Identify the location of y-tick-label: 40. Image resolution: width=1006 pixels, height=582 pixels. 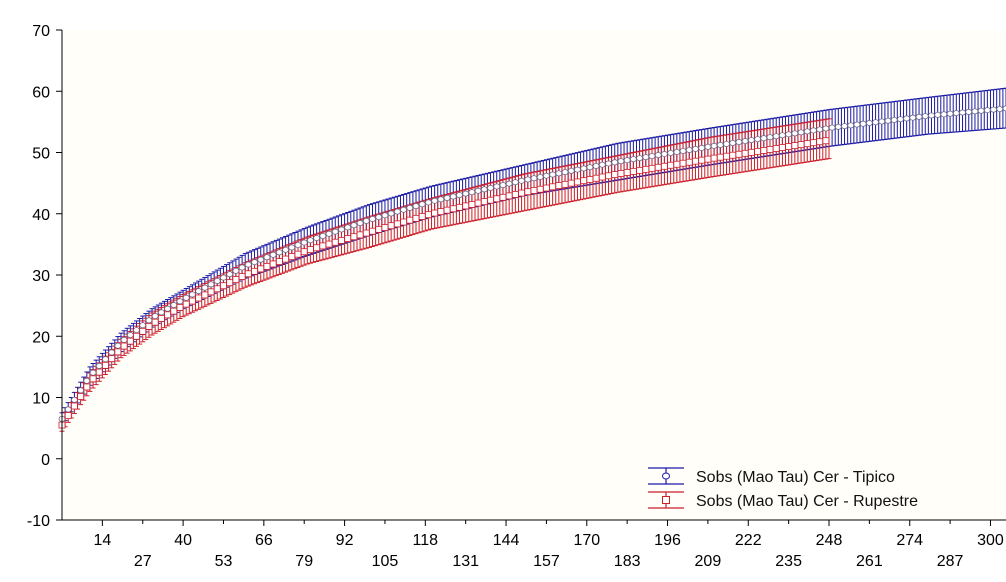
(41, 215).